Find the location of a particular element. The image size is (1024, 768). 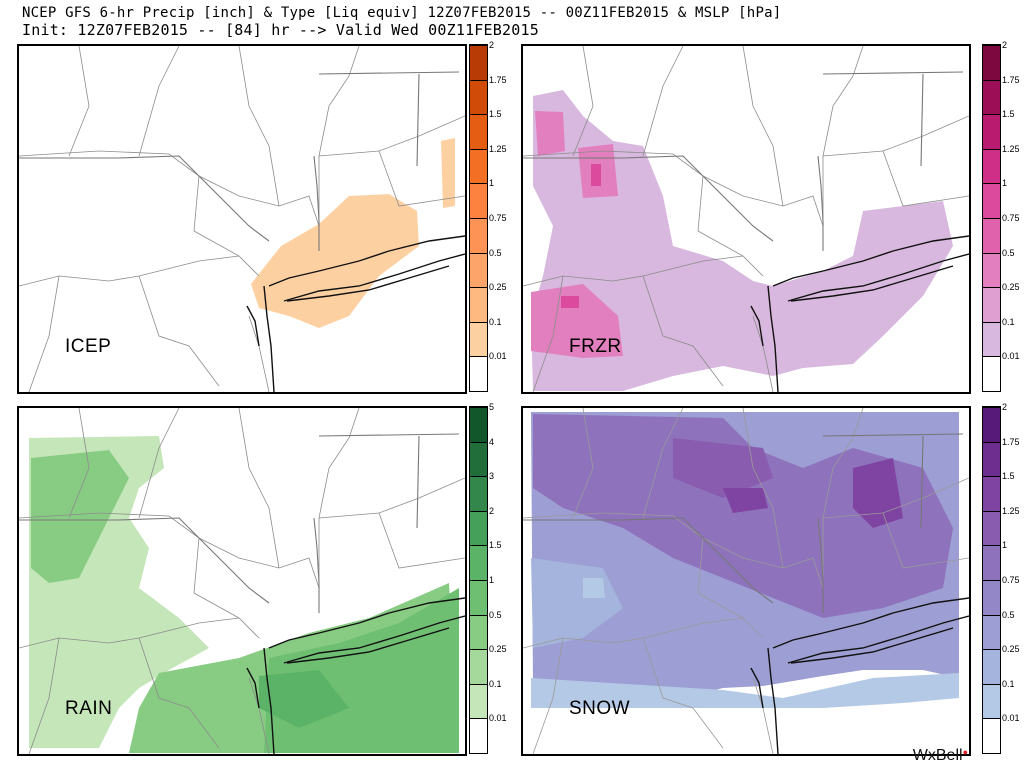

colorbar-icep is located at coordinates (478, 218).